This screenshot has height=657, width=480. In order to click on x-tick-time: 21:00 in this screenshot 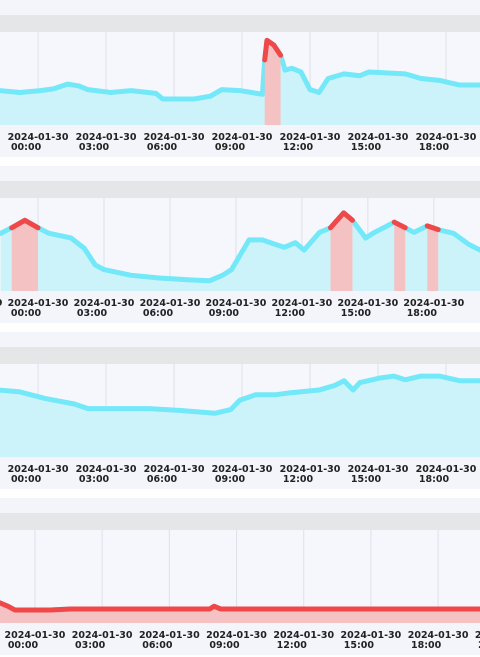, I will do `click(479, 645)`.